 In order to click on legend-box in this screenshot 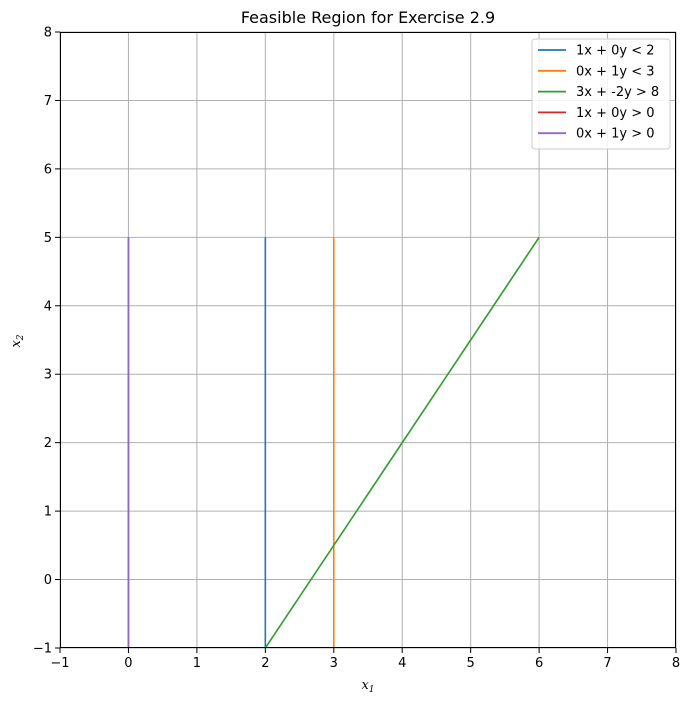, I will do `click(601, 94)`.